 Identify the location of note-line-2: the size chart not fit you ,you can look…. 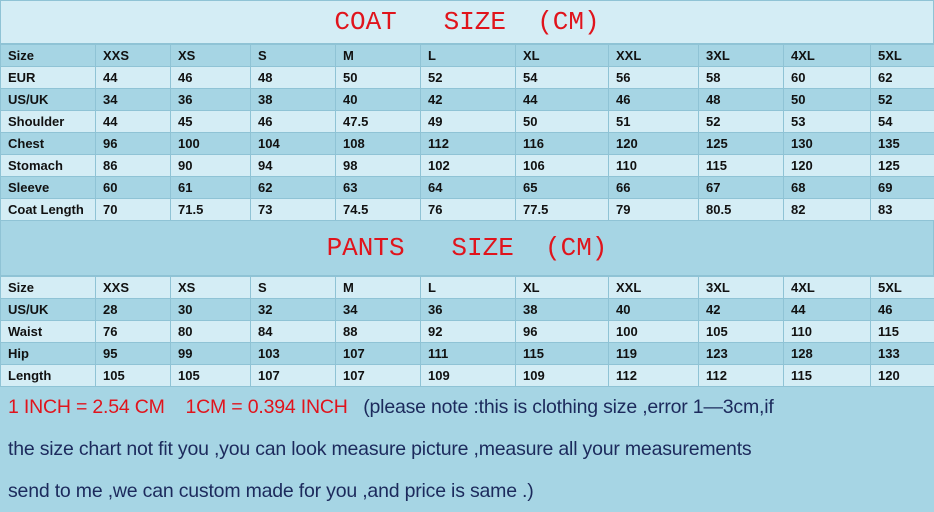
(471, 449).